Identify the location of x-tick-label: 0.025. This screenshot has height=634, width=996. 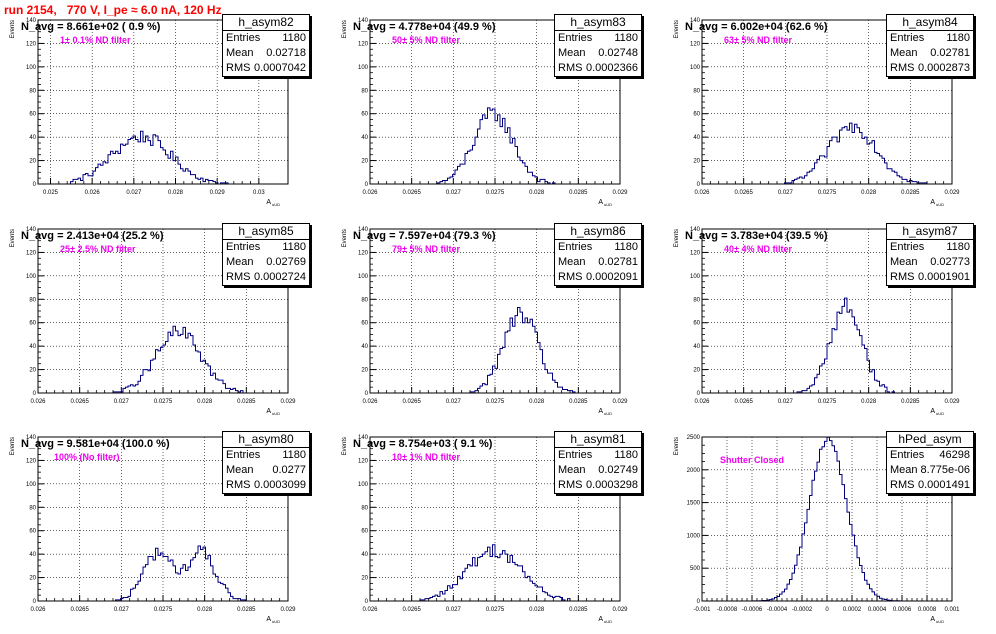
(51, 193).